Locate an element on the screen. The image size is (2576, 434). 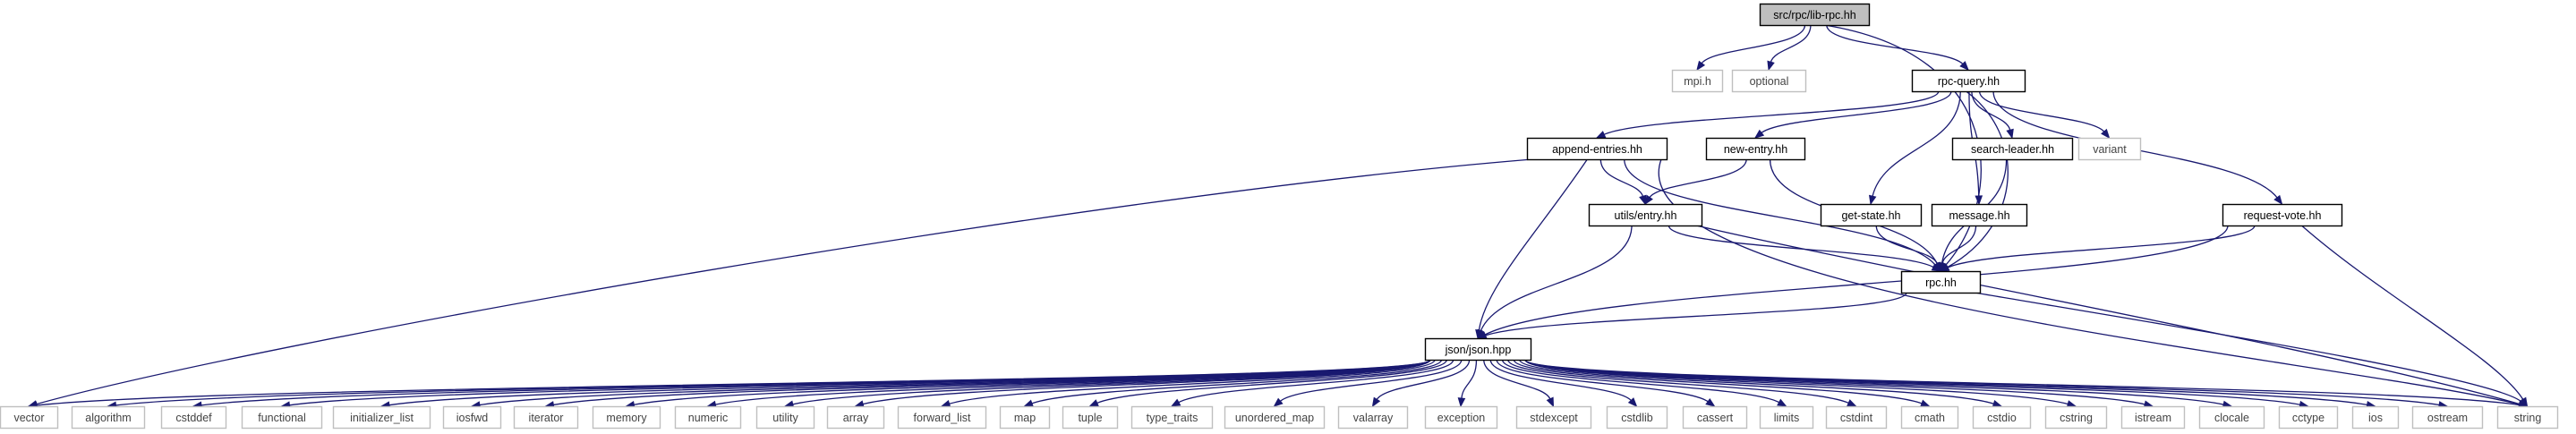
node-json: json/json.hpp is located at coordinates (1478, 349).